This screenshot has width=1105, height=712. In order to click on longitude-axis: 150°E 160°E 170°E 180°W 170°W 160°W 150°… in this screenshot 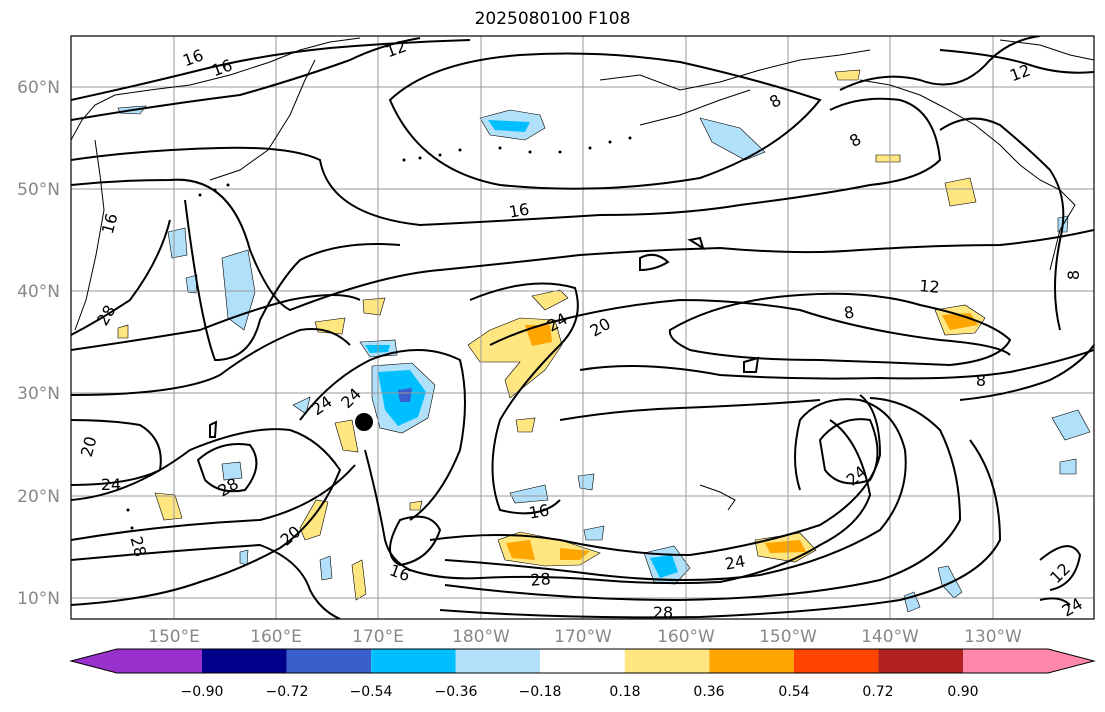, I will do `click(585, 637)`.